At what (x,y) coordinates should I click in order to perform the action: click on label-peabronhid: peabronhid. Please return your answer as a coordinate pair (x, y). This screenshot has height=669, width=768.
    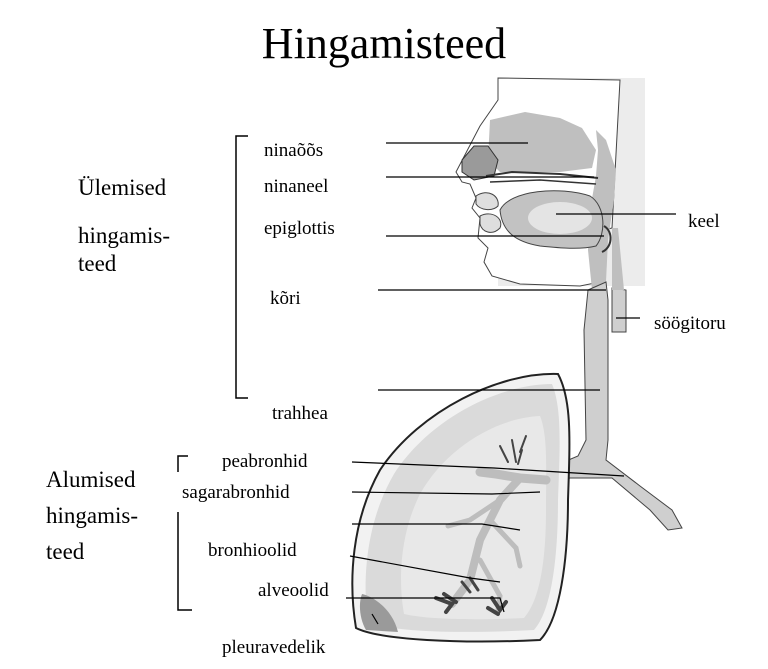
    Looking at the image, I should click on (265, 461).